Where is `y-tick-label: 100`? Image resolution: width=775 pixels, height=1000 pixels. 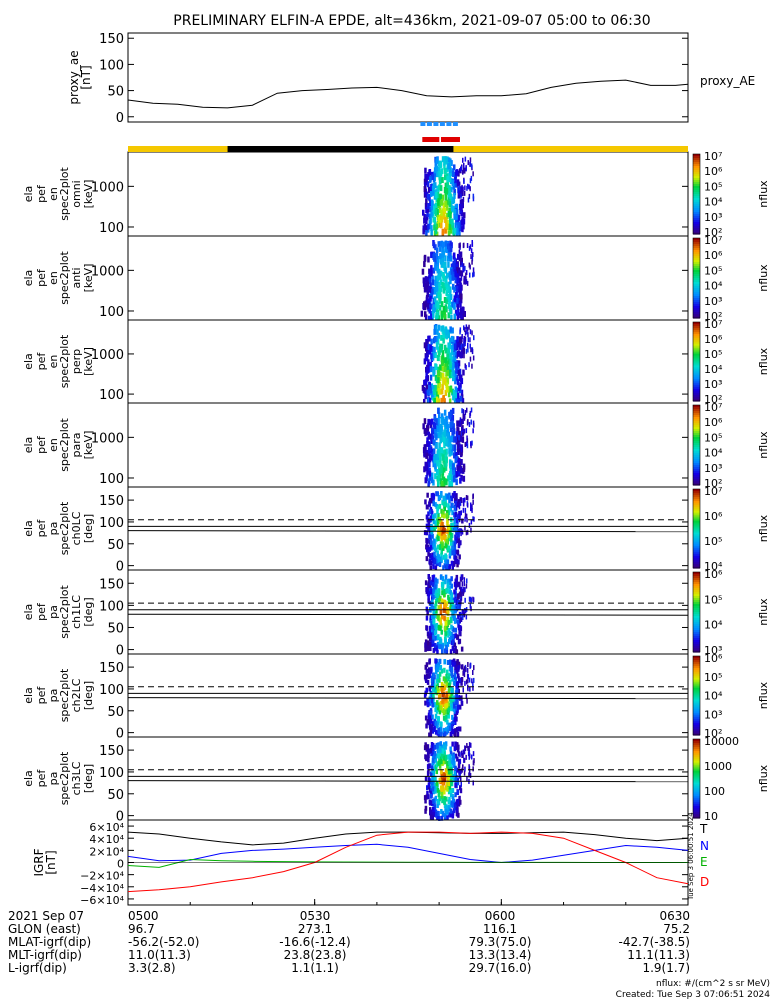
y-tick-label: 100 is located at coordinates (111, 523).